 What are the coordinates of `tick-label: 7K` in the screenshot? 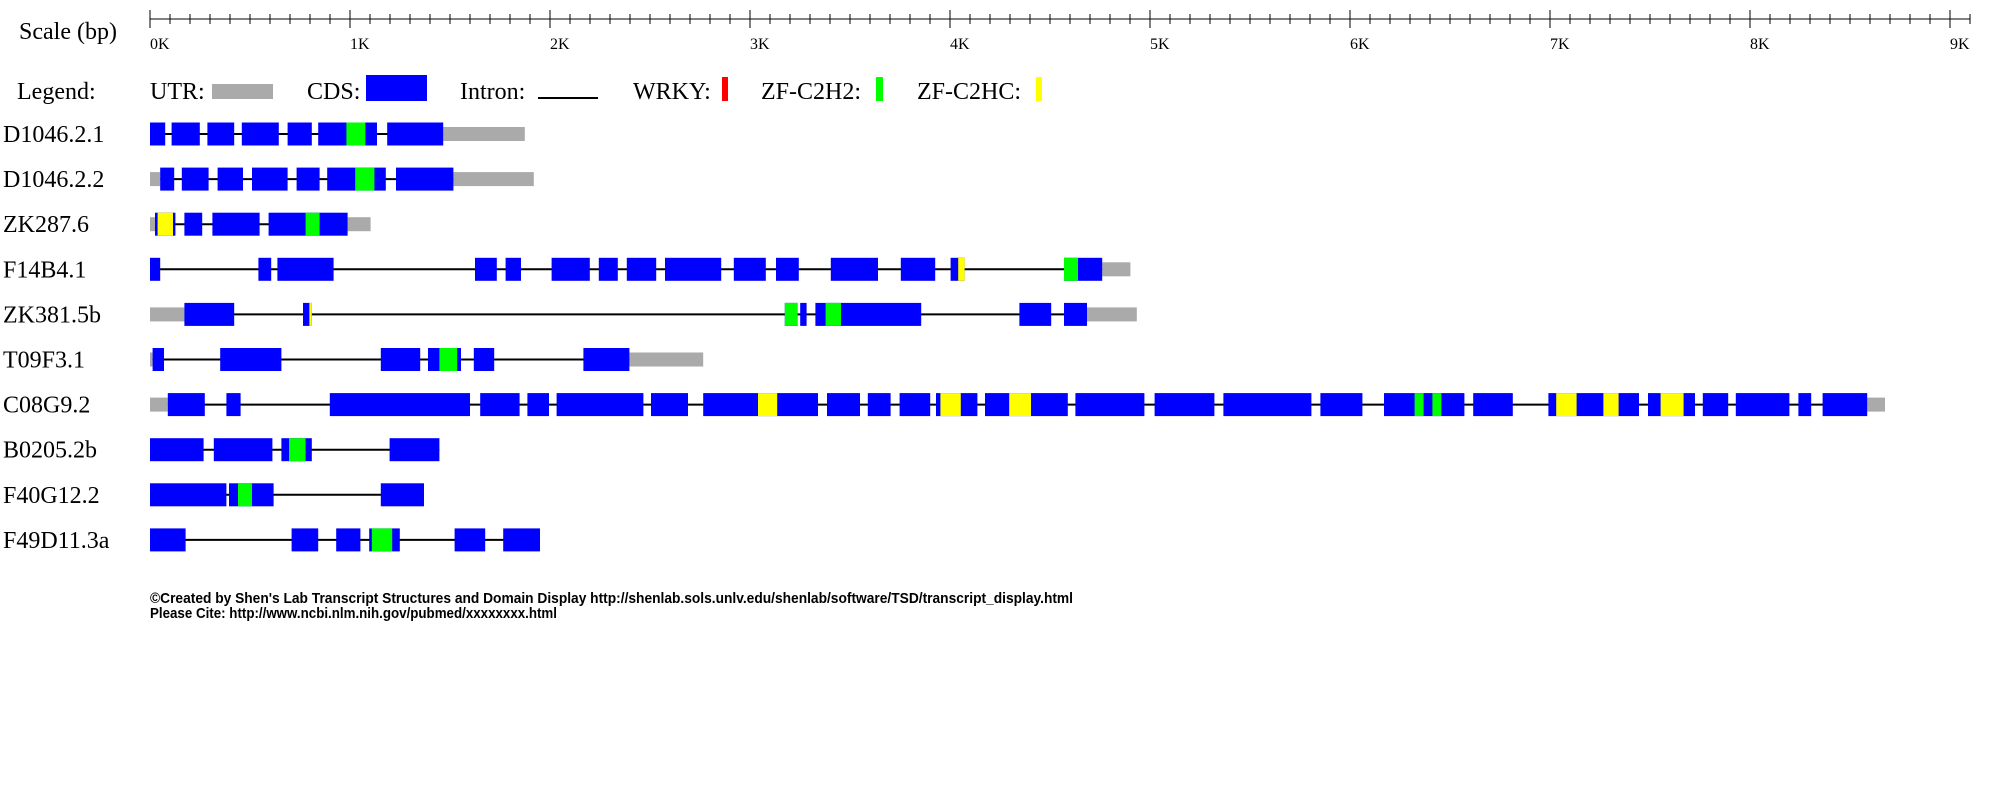 It's located at (1560, 44).